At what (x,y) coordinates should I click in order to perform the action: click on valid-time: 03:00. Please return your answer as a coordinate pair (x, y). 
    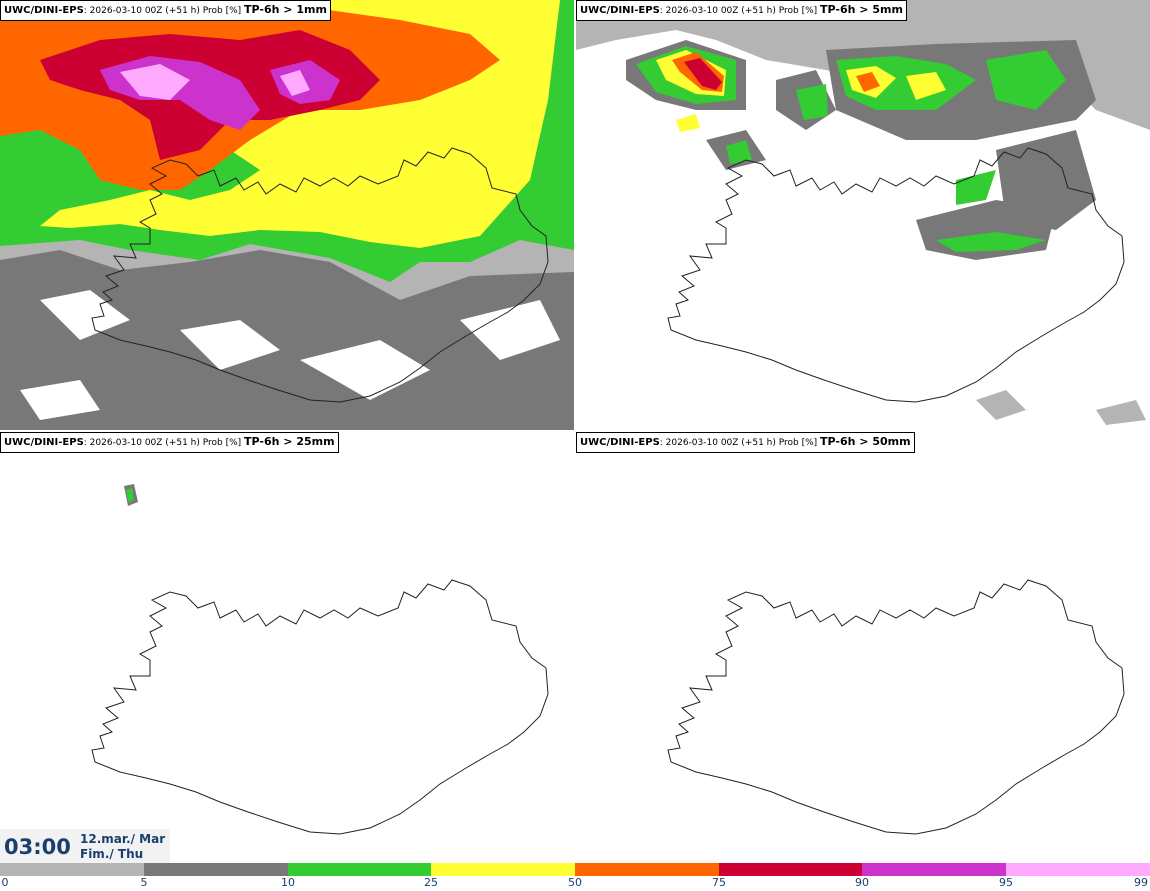
    Looking at the image, I should click on (37, 847).